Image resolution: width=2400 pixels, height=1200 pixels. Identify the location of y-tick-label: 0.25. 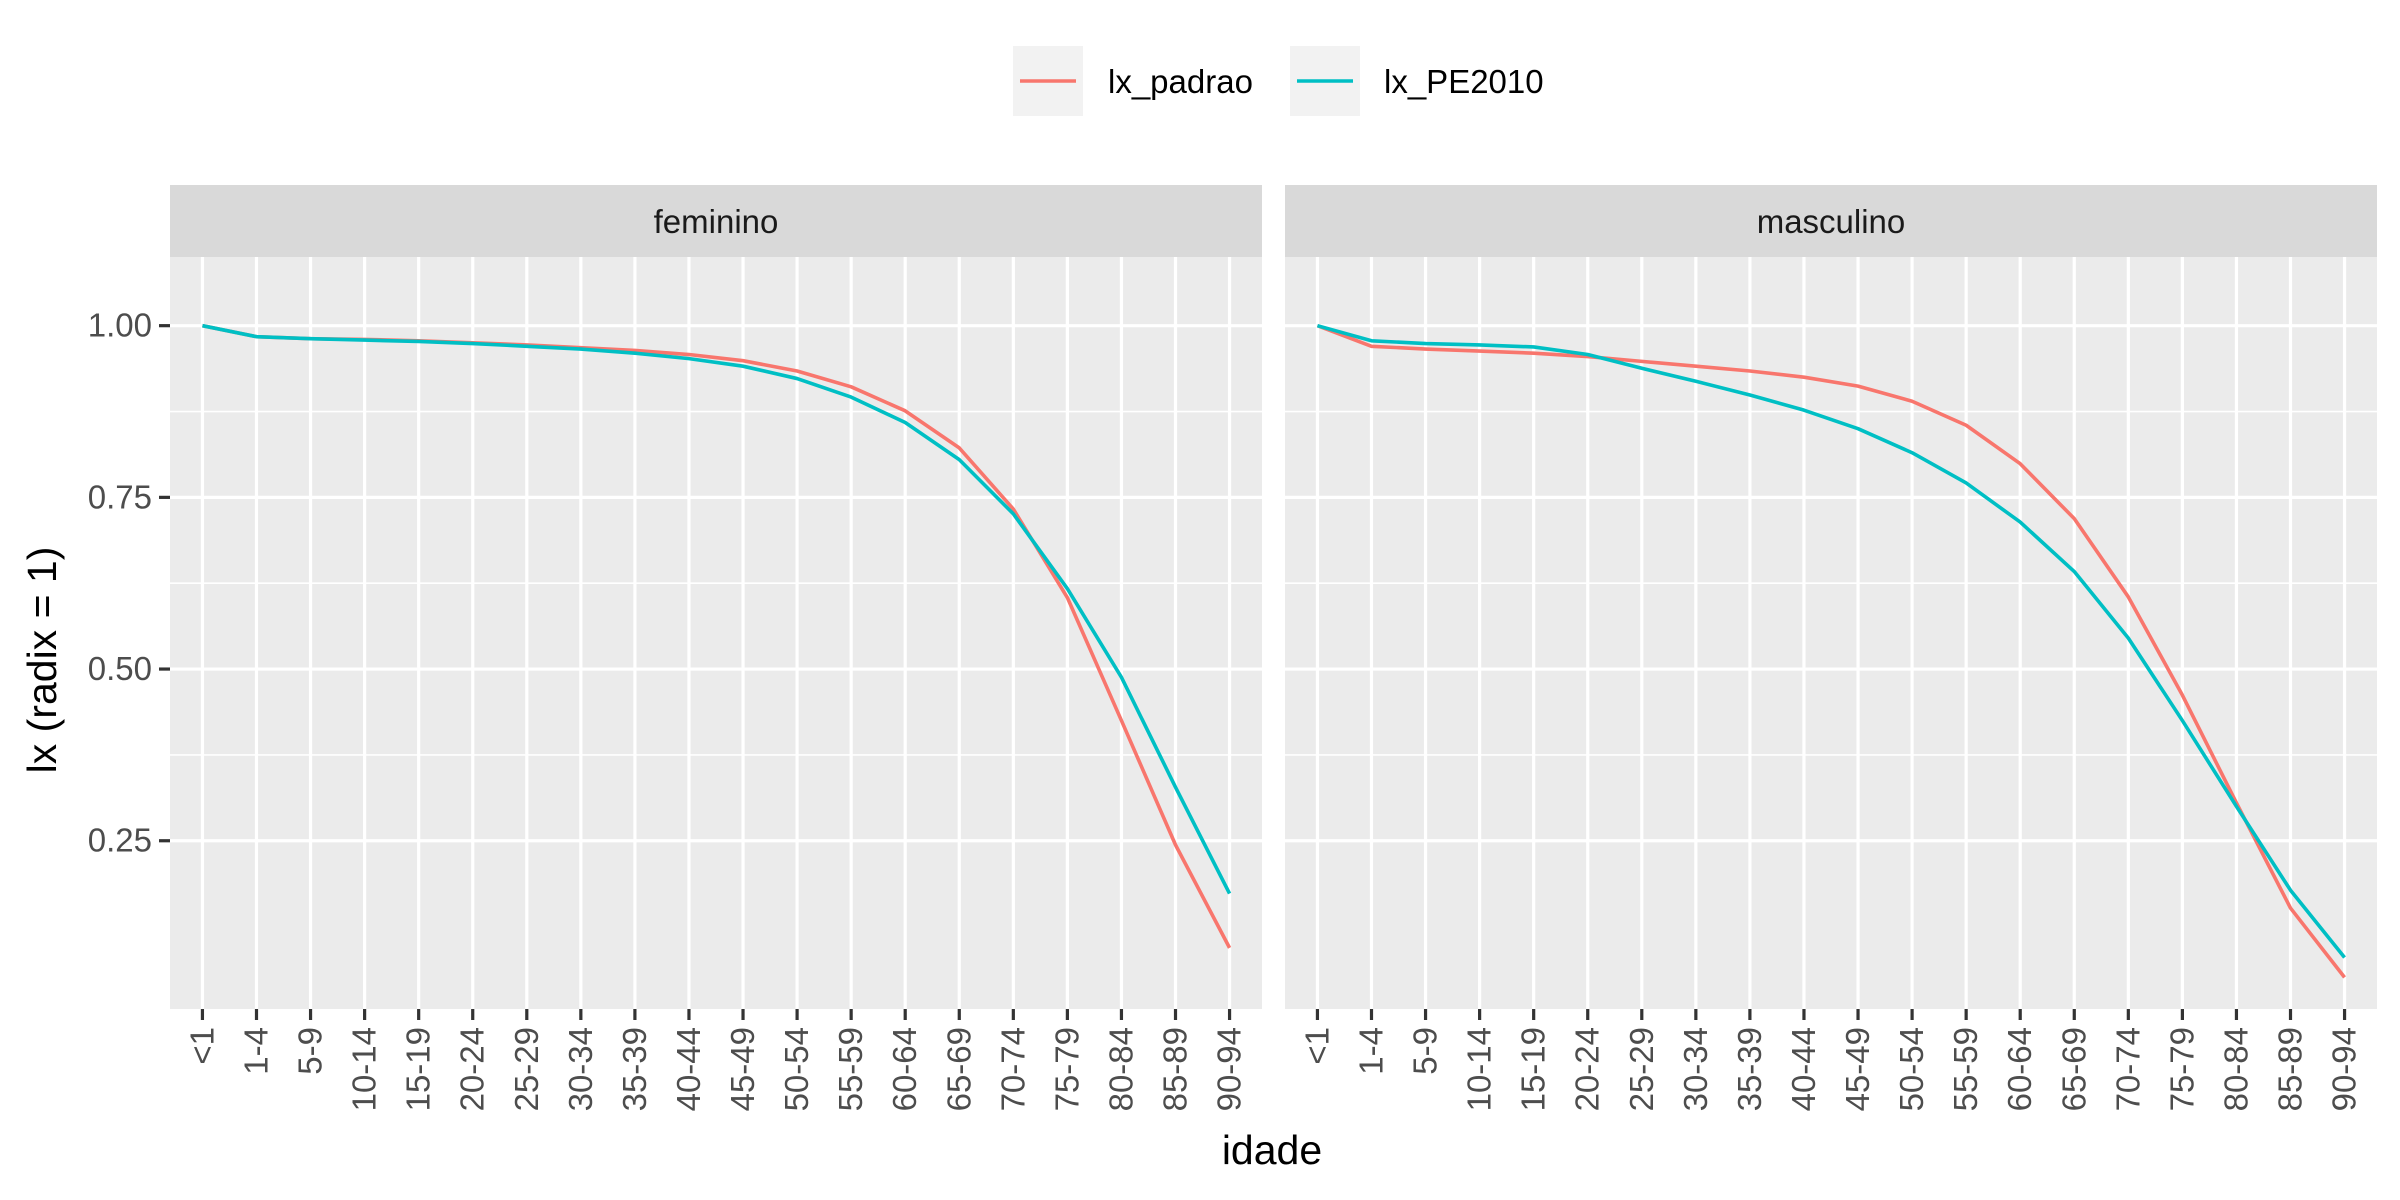
(120, 840).